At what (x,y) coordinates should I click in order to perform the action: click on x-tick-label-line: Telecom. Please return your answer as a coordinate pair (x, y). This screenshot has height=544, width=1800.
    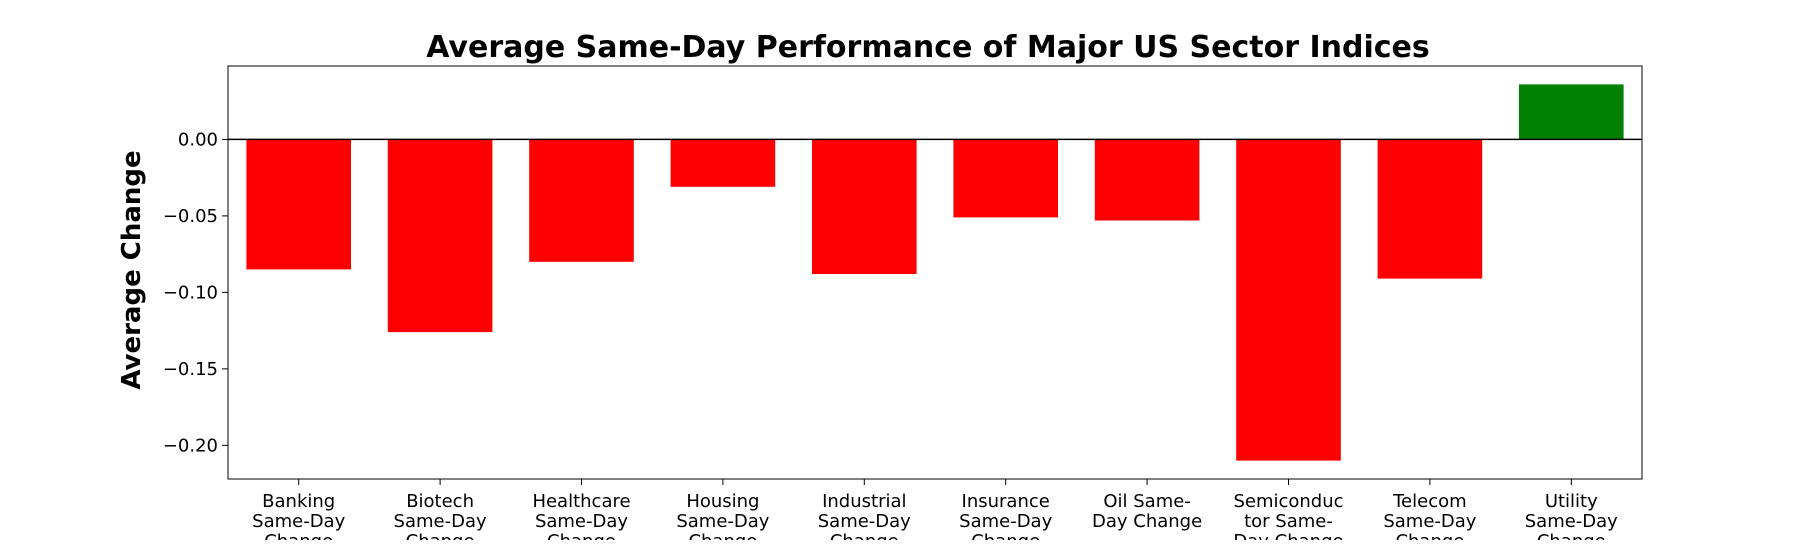
    Looking at the image, I should click on (1429, 501).